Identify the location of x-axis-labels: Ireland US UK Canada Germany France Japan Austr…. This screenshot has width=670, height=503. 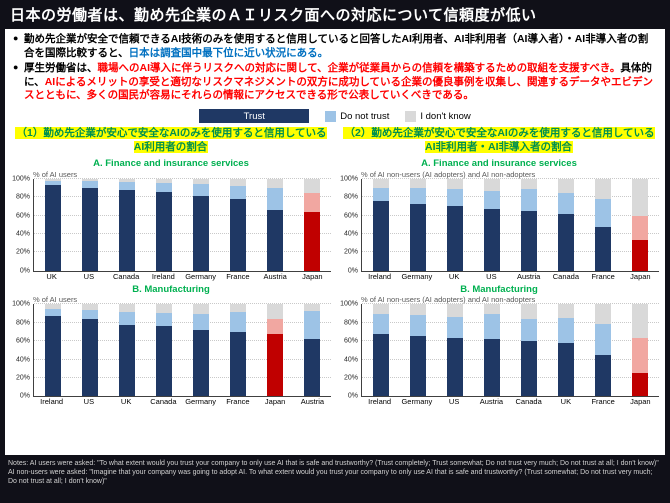
(182, 402).